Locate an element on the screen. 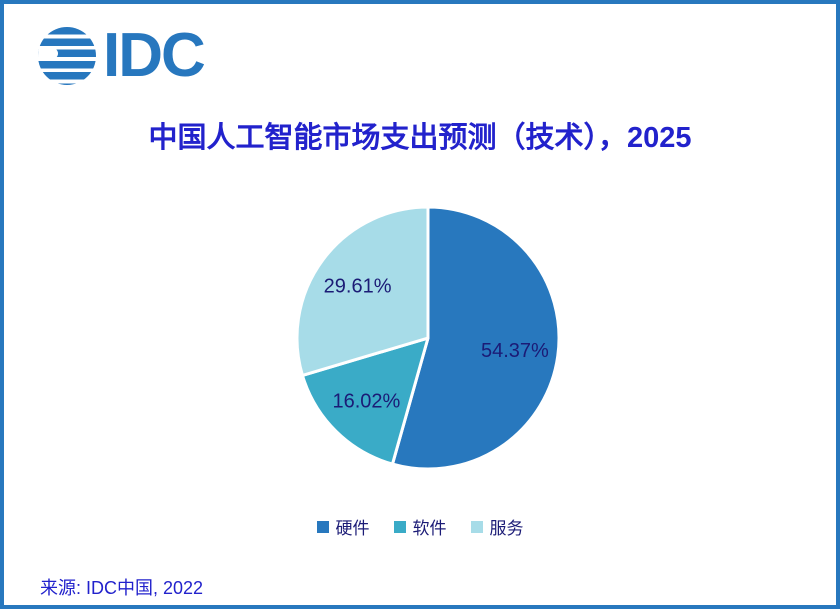 Image resolution: width=840 pixels, height=609 pixels. pie-label-services: 29.61% is located at coordinates (358, 287).